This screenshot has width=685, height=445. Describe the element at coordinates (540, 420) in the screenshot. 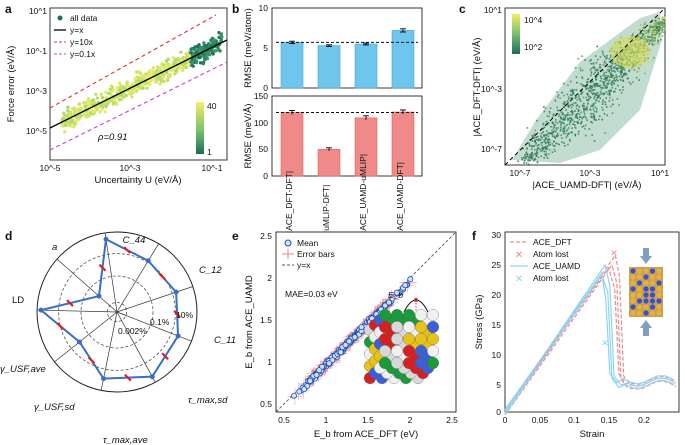

I see `f-xtick-1: 0.05` at that location.